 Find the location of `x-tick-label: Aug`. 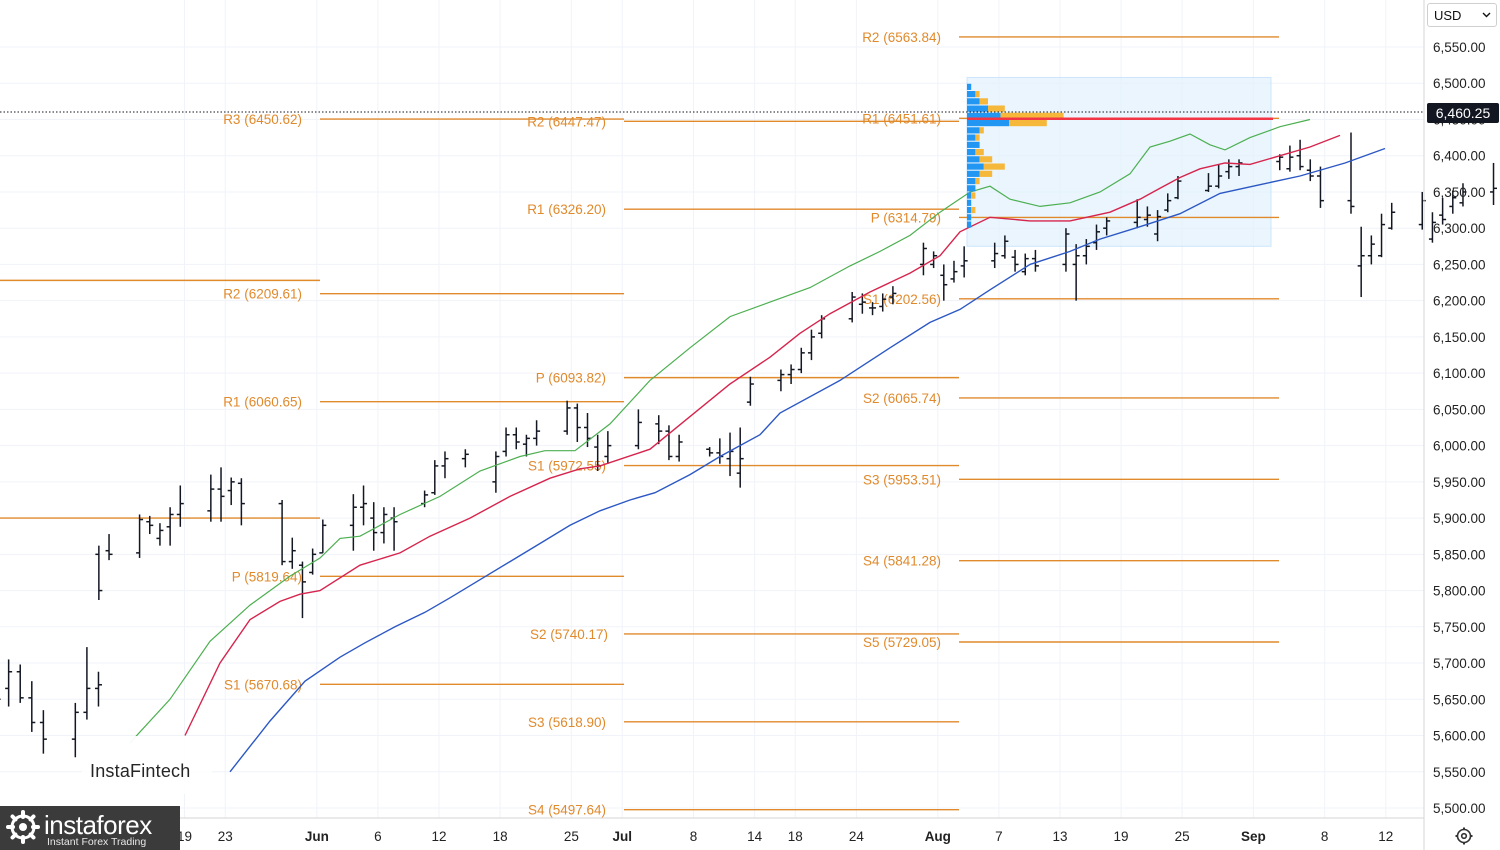

x-tick-label: Aug is located at coordinates (938, 836).